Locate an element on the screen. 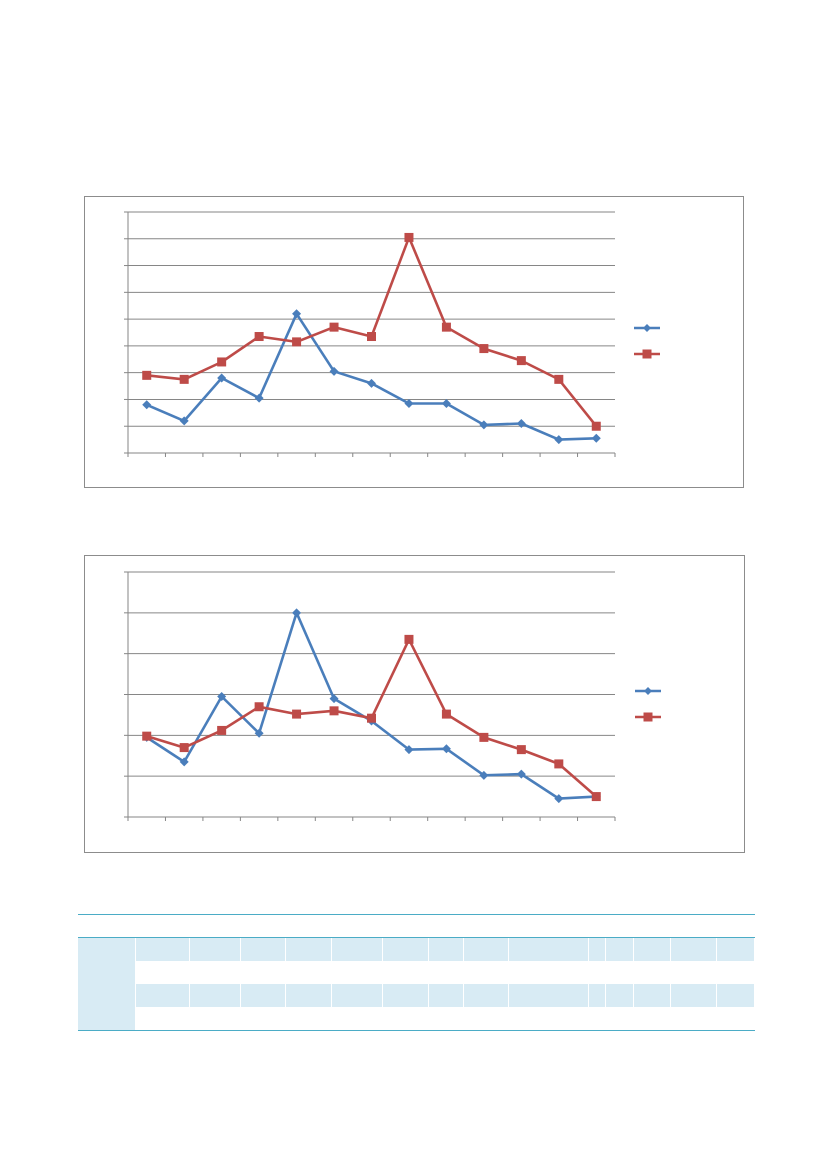  table-header is located at coordinates (416, 926).